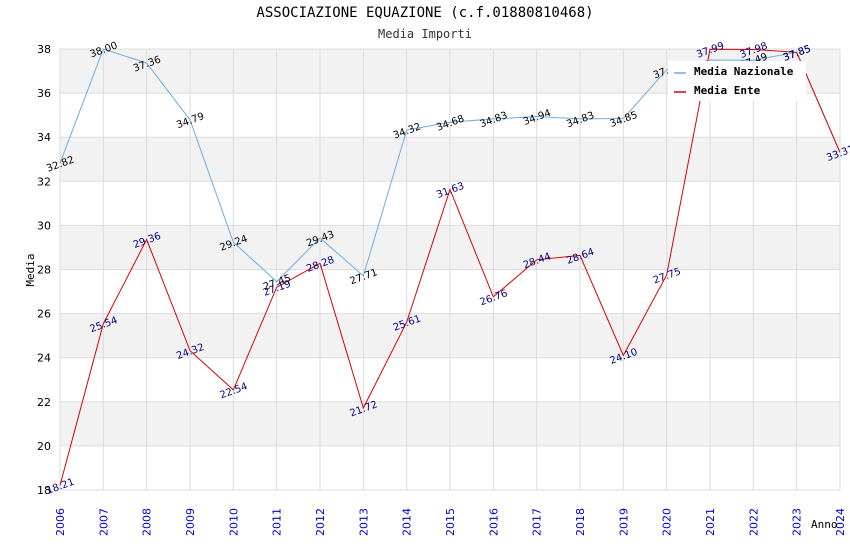 The height and width of the screenshot is (550, 850). I want to click on y-tick-label: 36, so click(44, 93).